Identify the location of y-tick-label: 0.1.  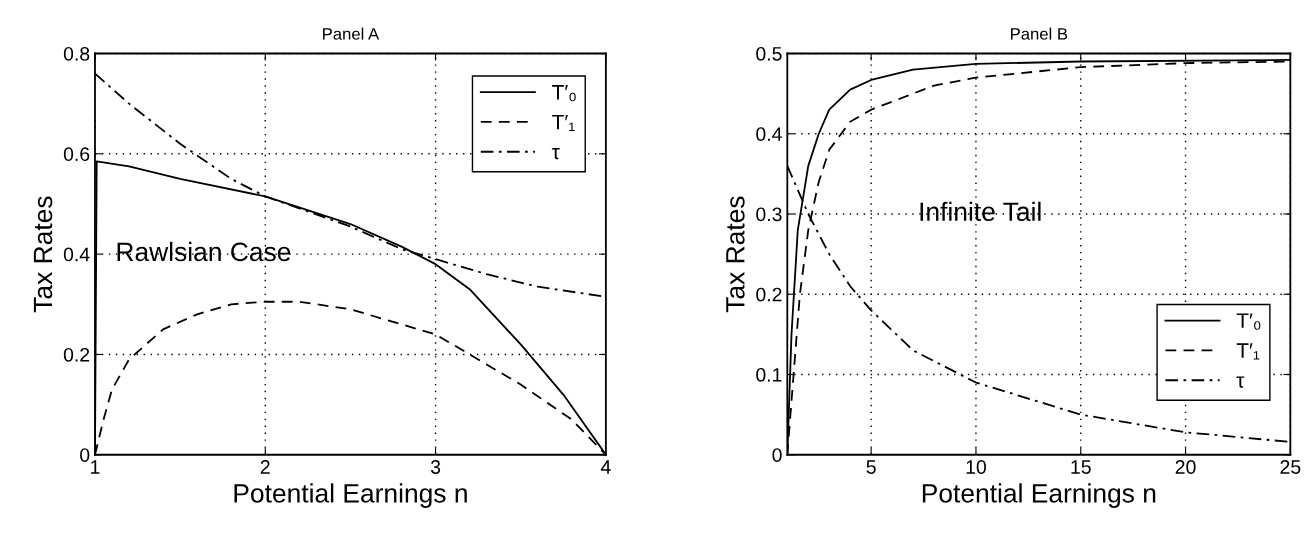
(769, 374).